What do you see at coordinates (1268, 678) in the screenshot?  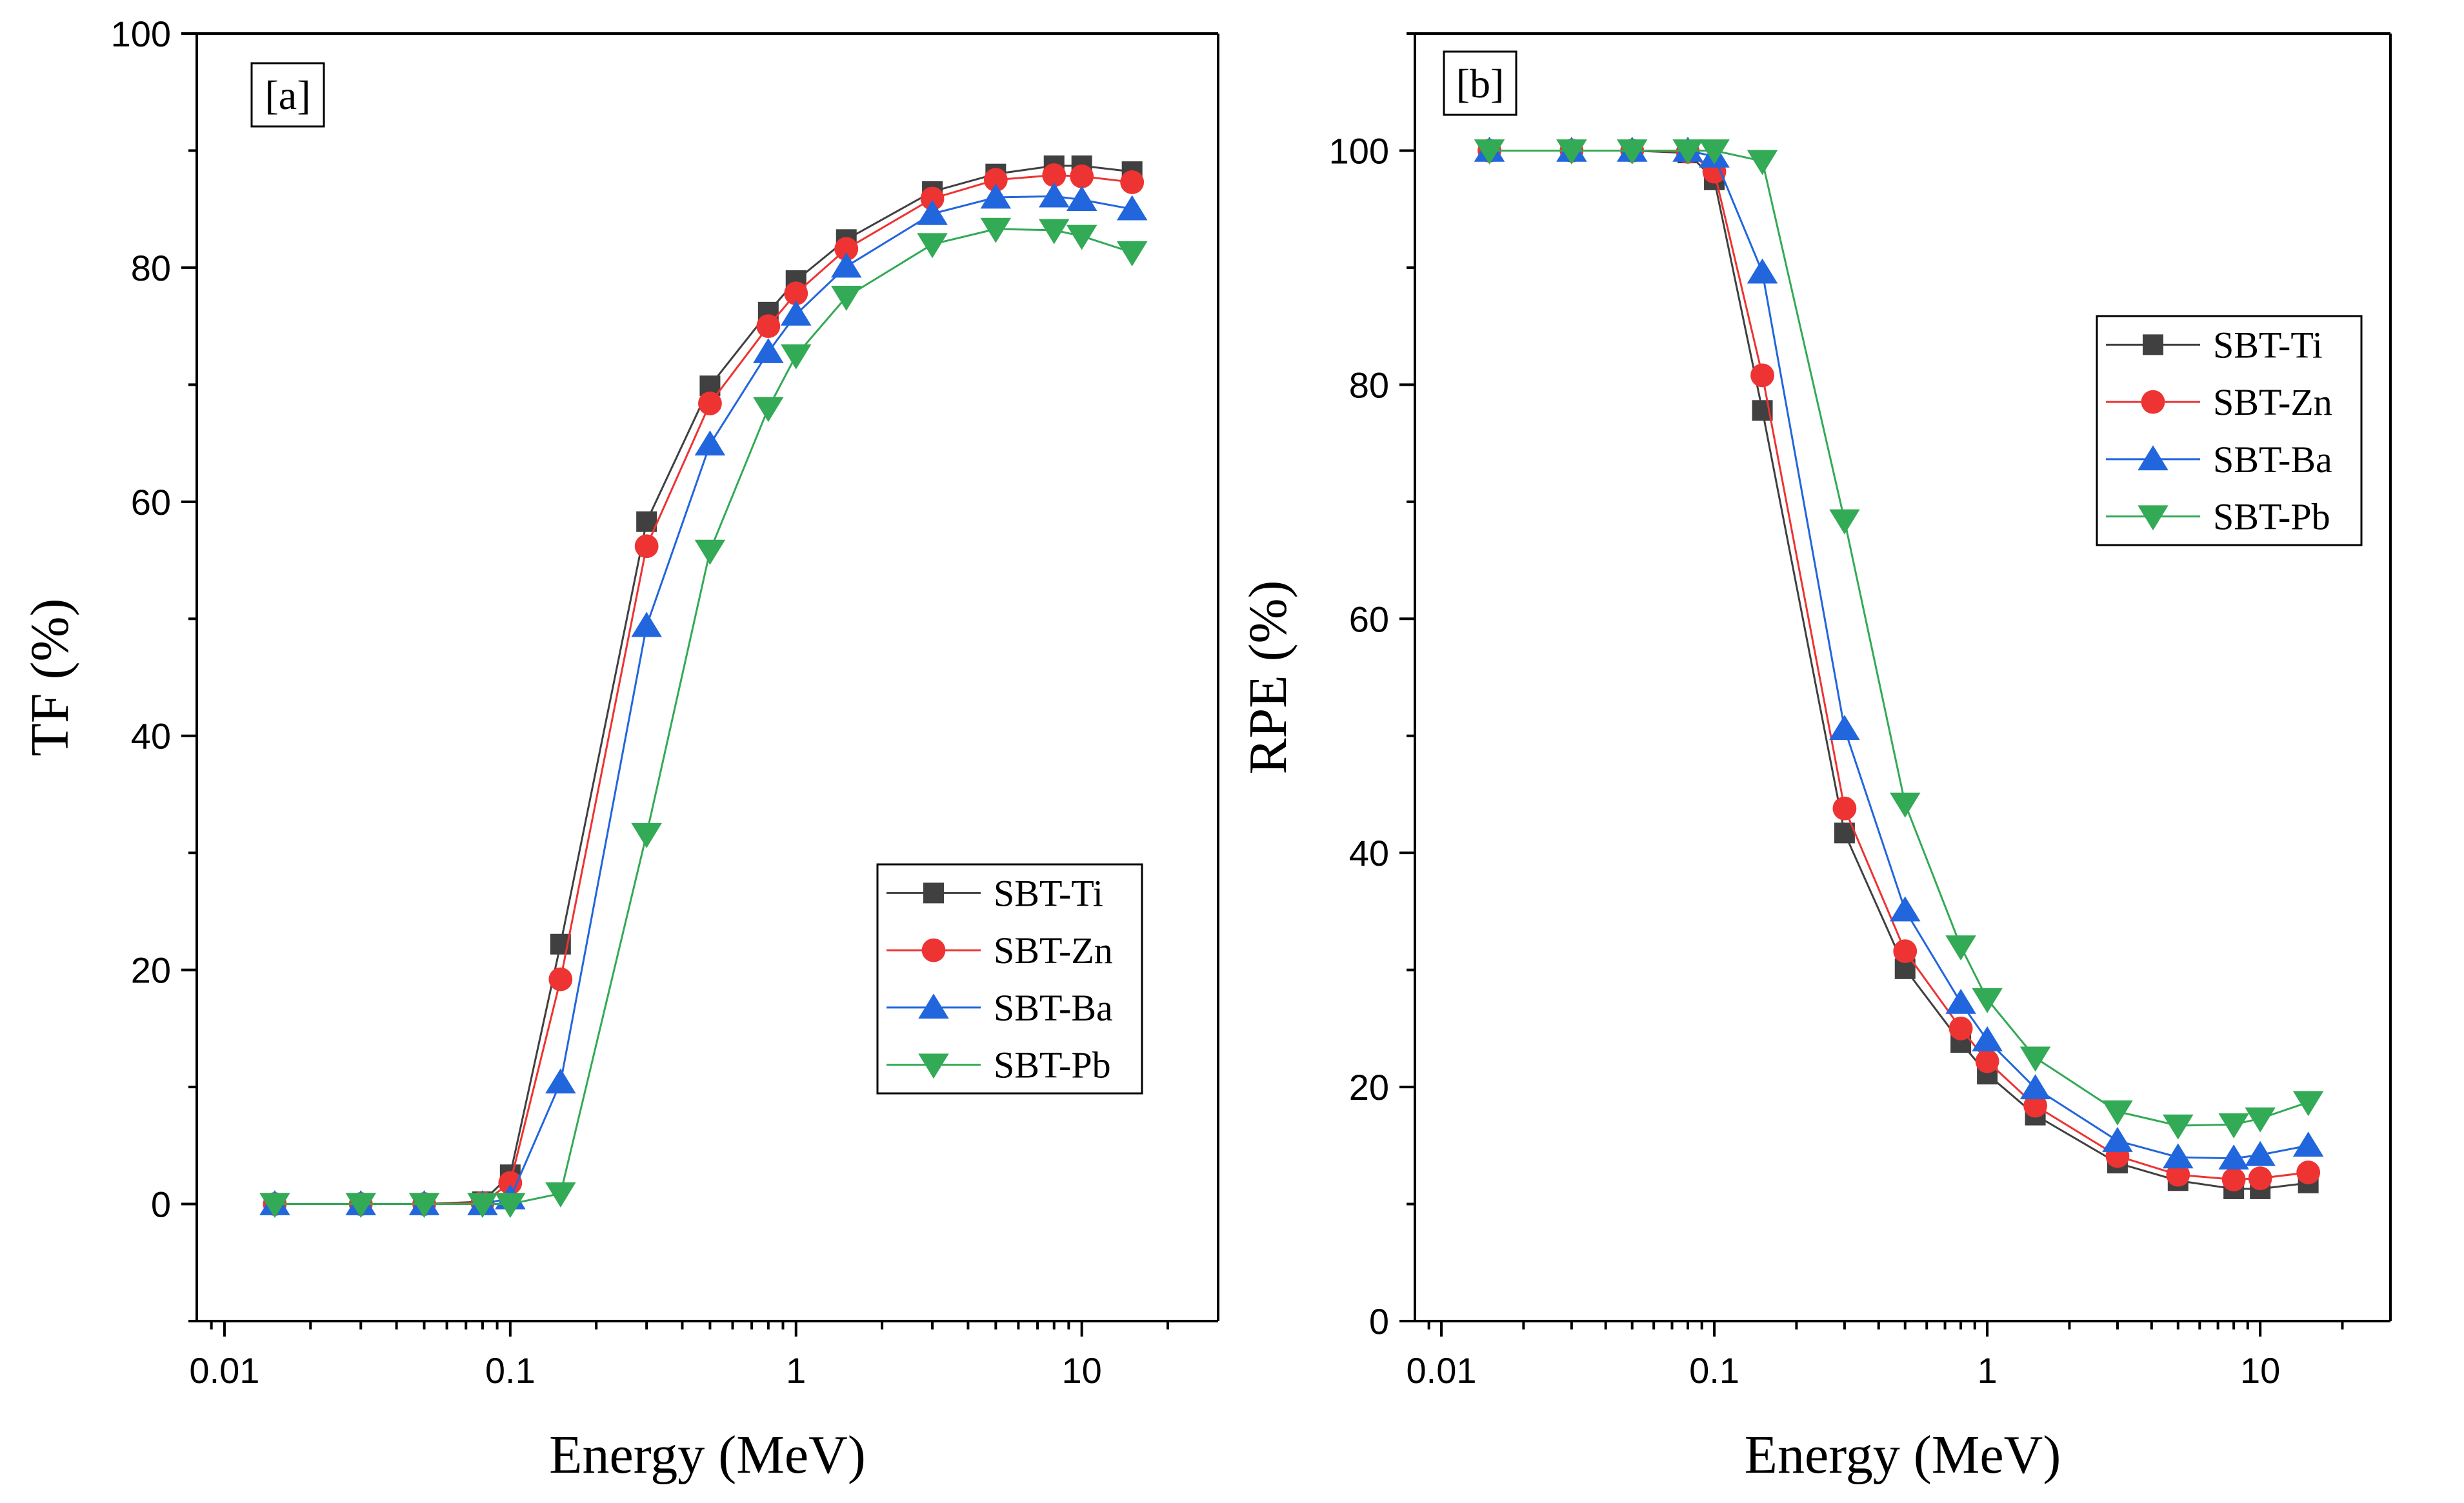 I see `y-axis-title: RPE (%)` at bounding box center [1268, 678].